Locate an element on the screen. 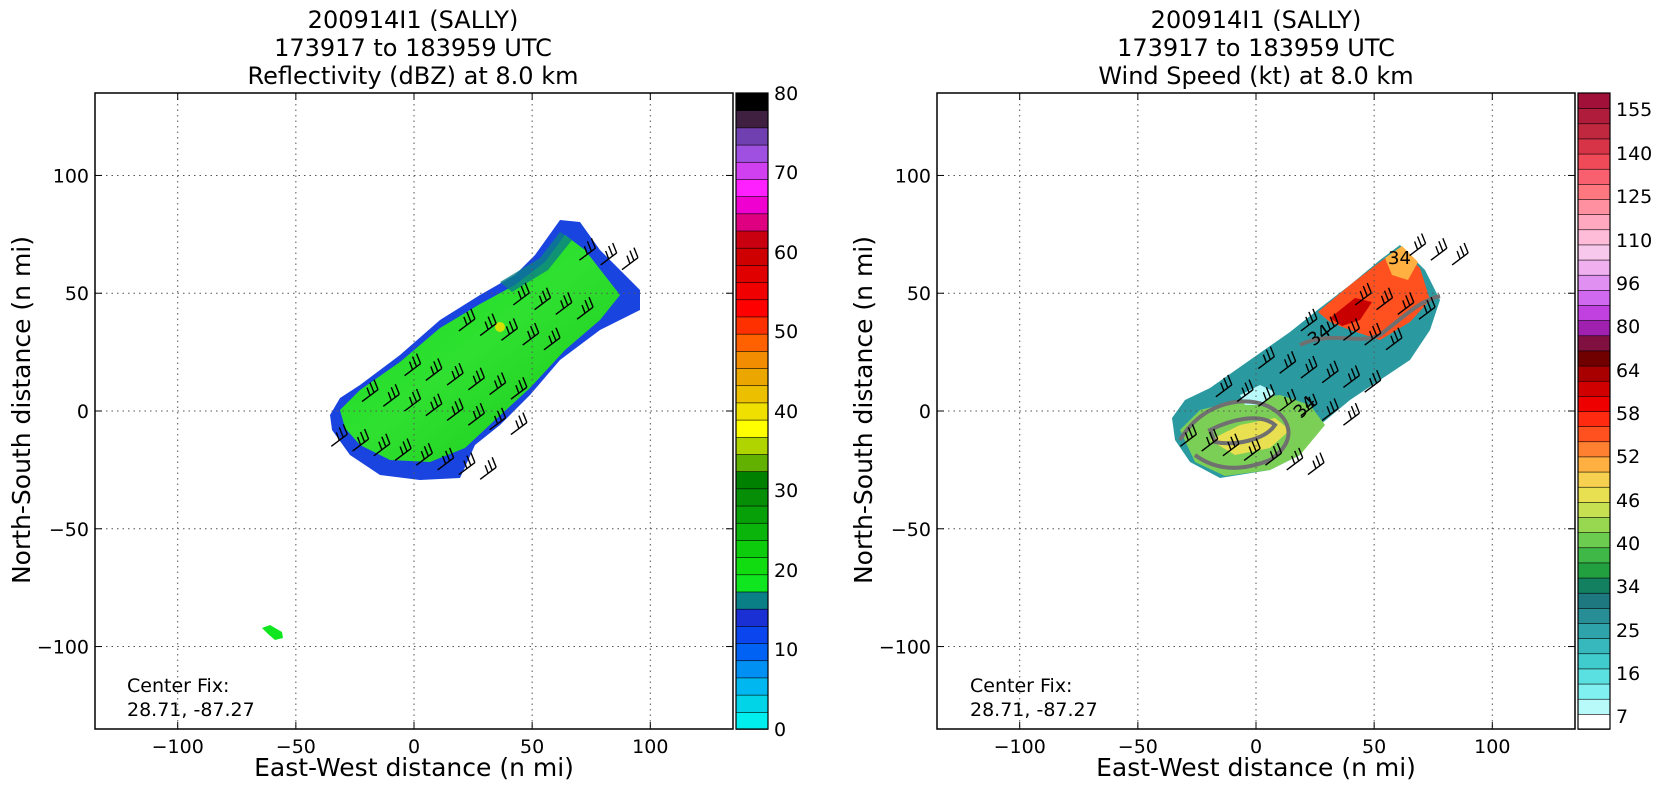 Image resolution: width=1654 pixels, height=787 pixels. colorbar-label-20: 20 is located at coordinates (786, 571).